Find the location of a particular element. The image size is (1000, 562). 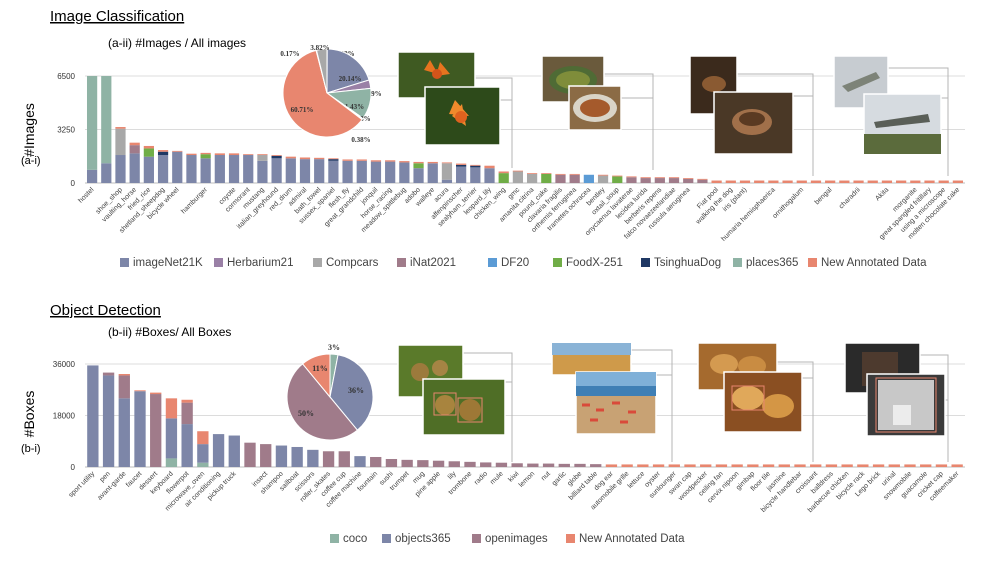

classification-pie-title: (a-ii) #Images / All images is located at coordinates (177, 43).